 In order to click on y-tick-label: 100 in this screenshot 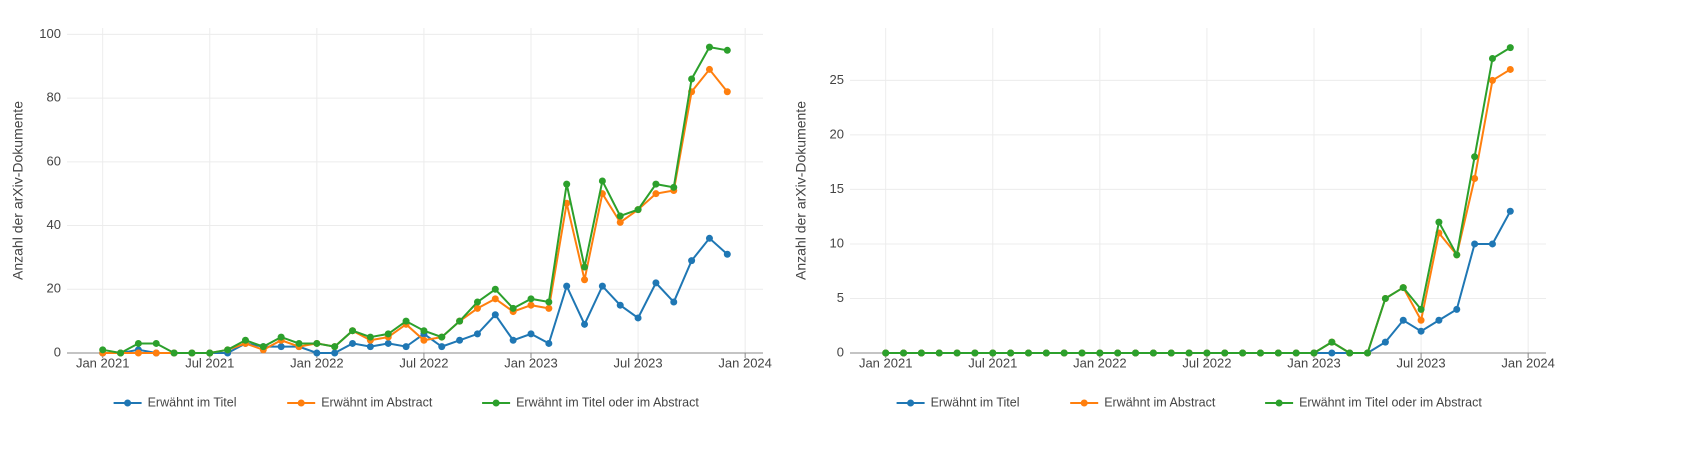, I will do `click(50, 33)`.